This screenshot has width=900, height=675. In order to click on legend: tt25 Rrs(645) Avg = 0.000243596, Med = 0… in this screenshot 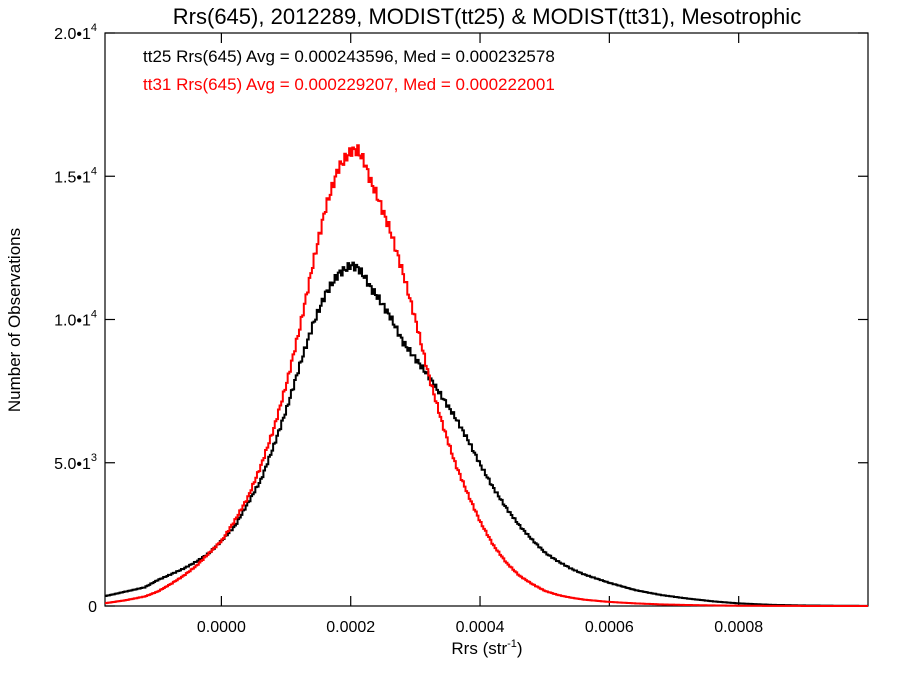, I will do `click(349, 70)`.